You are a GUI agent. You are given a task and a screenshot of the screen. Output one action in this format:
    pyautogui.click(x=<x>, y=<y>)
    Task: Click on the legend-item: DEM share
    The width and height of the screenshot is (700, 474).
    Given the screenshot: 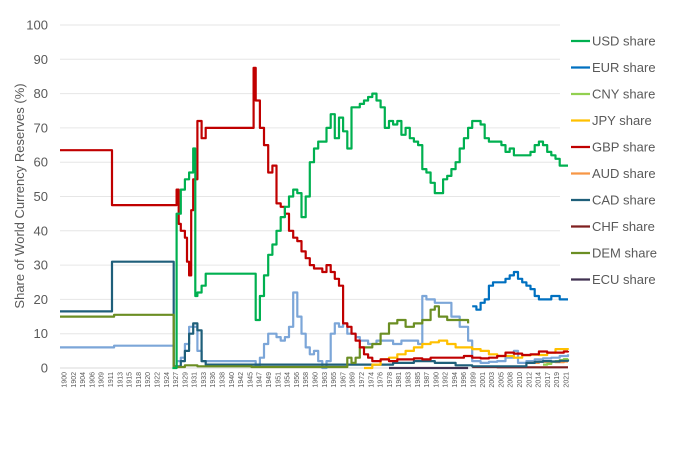 What is the action you would take?
    pyautogui.click(x=614, y=253)
    